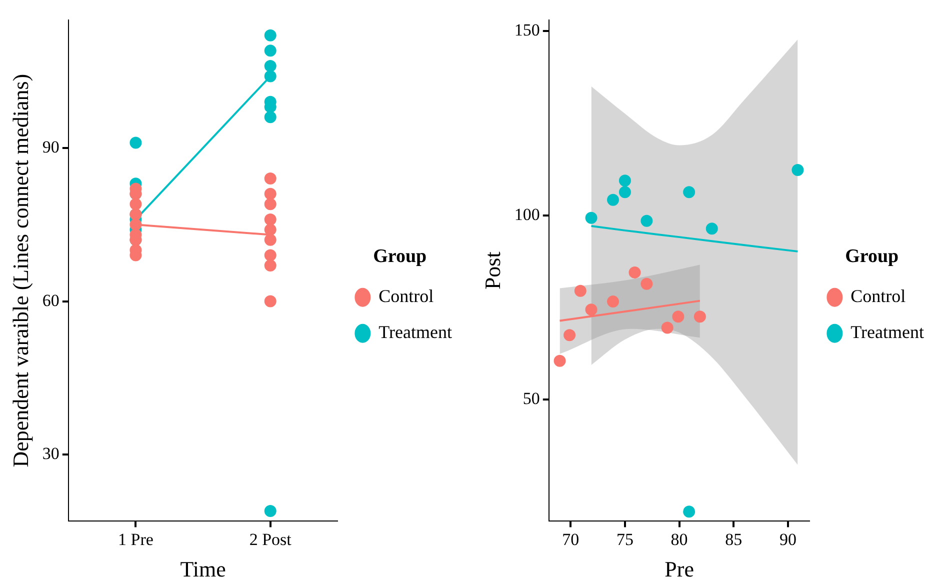  Describe the element at coordinates (51, 300) in the screenshot. I see `y-tick-label: 60` at that location.